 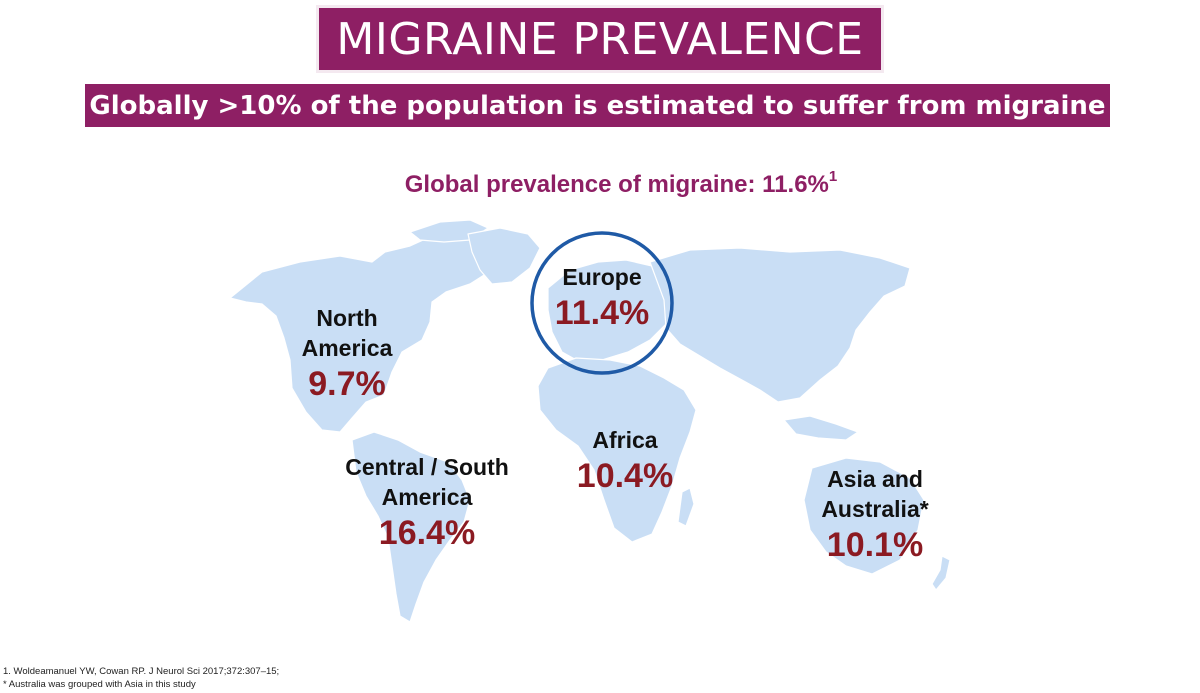 I want to click on europe-landmass, so click(x=612, y=311).